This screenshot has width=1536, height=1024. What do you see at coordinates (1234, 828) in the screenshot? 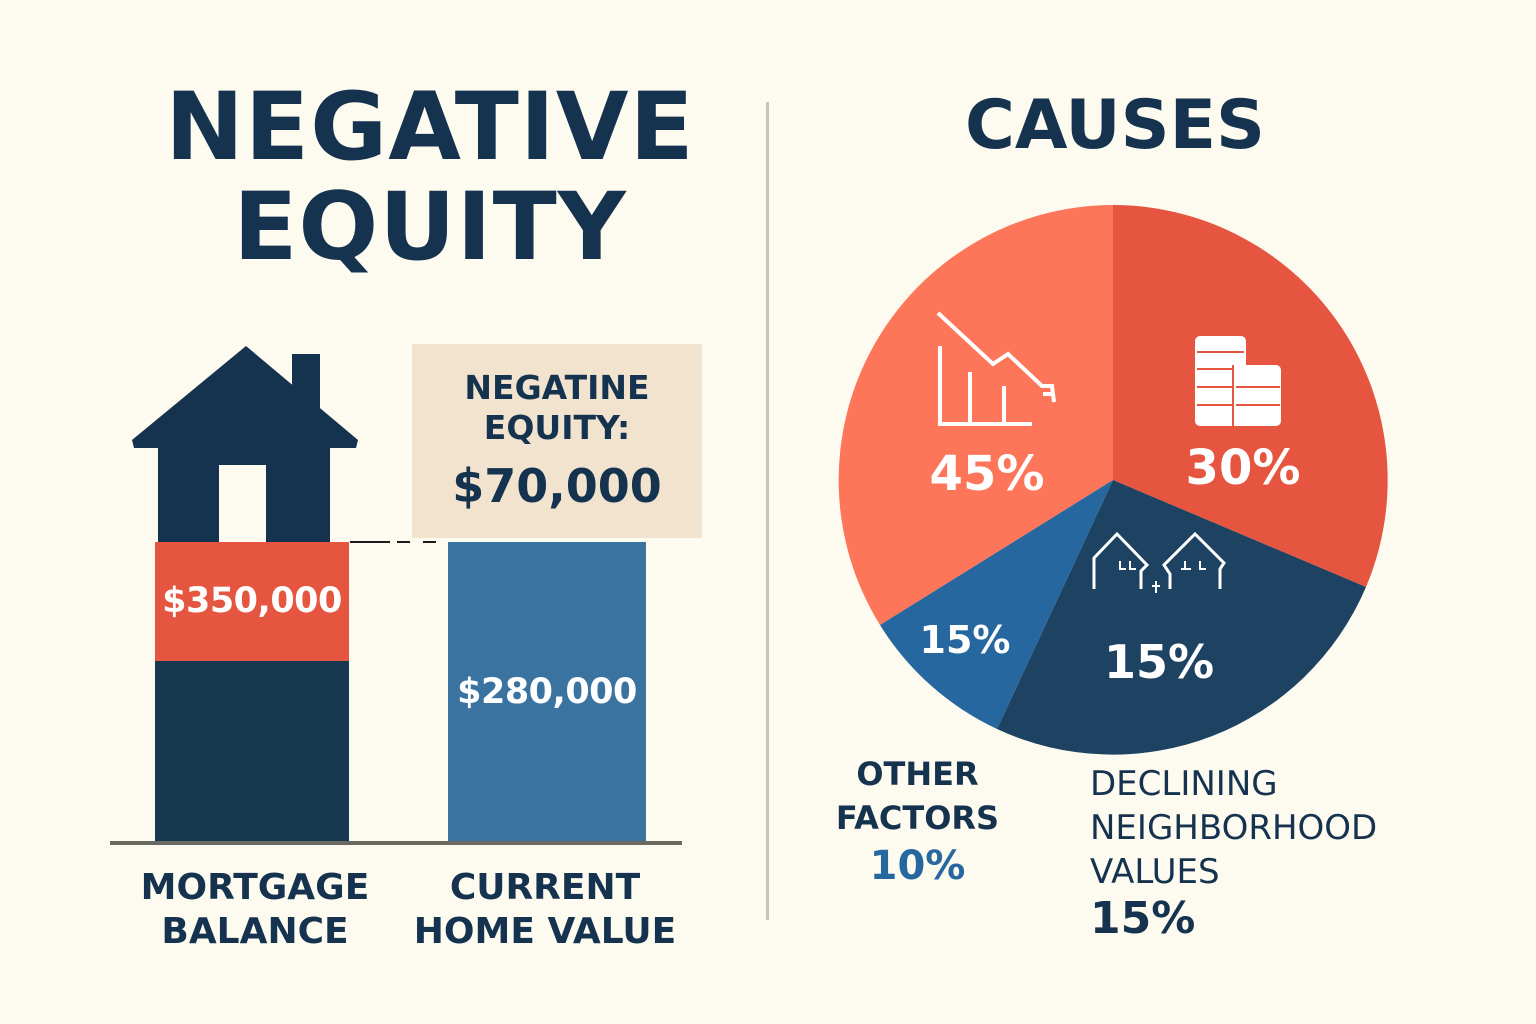
I see `legend-line: NEIGHBORHOOD` at bounding box center [1234, 828].